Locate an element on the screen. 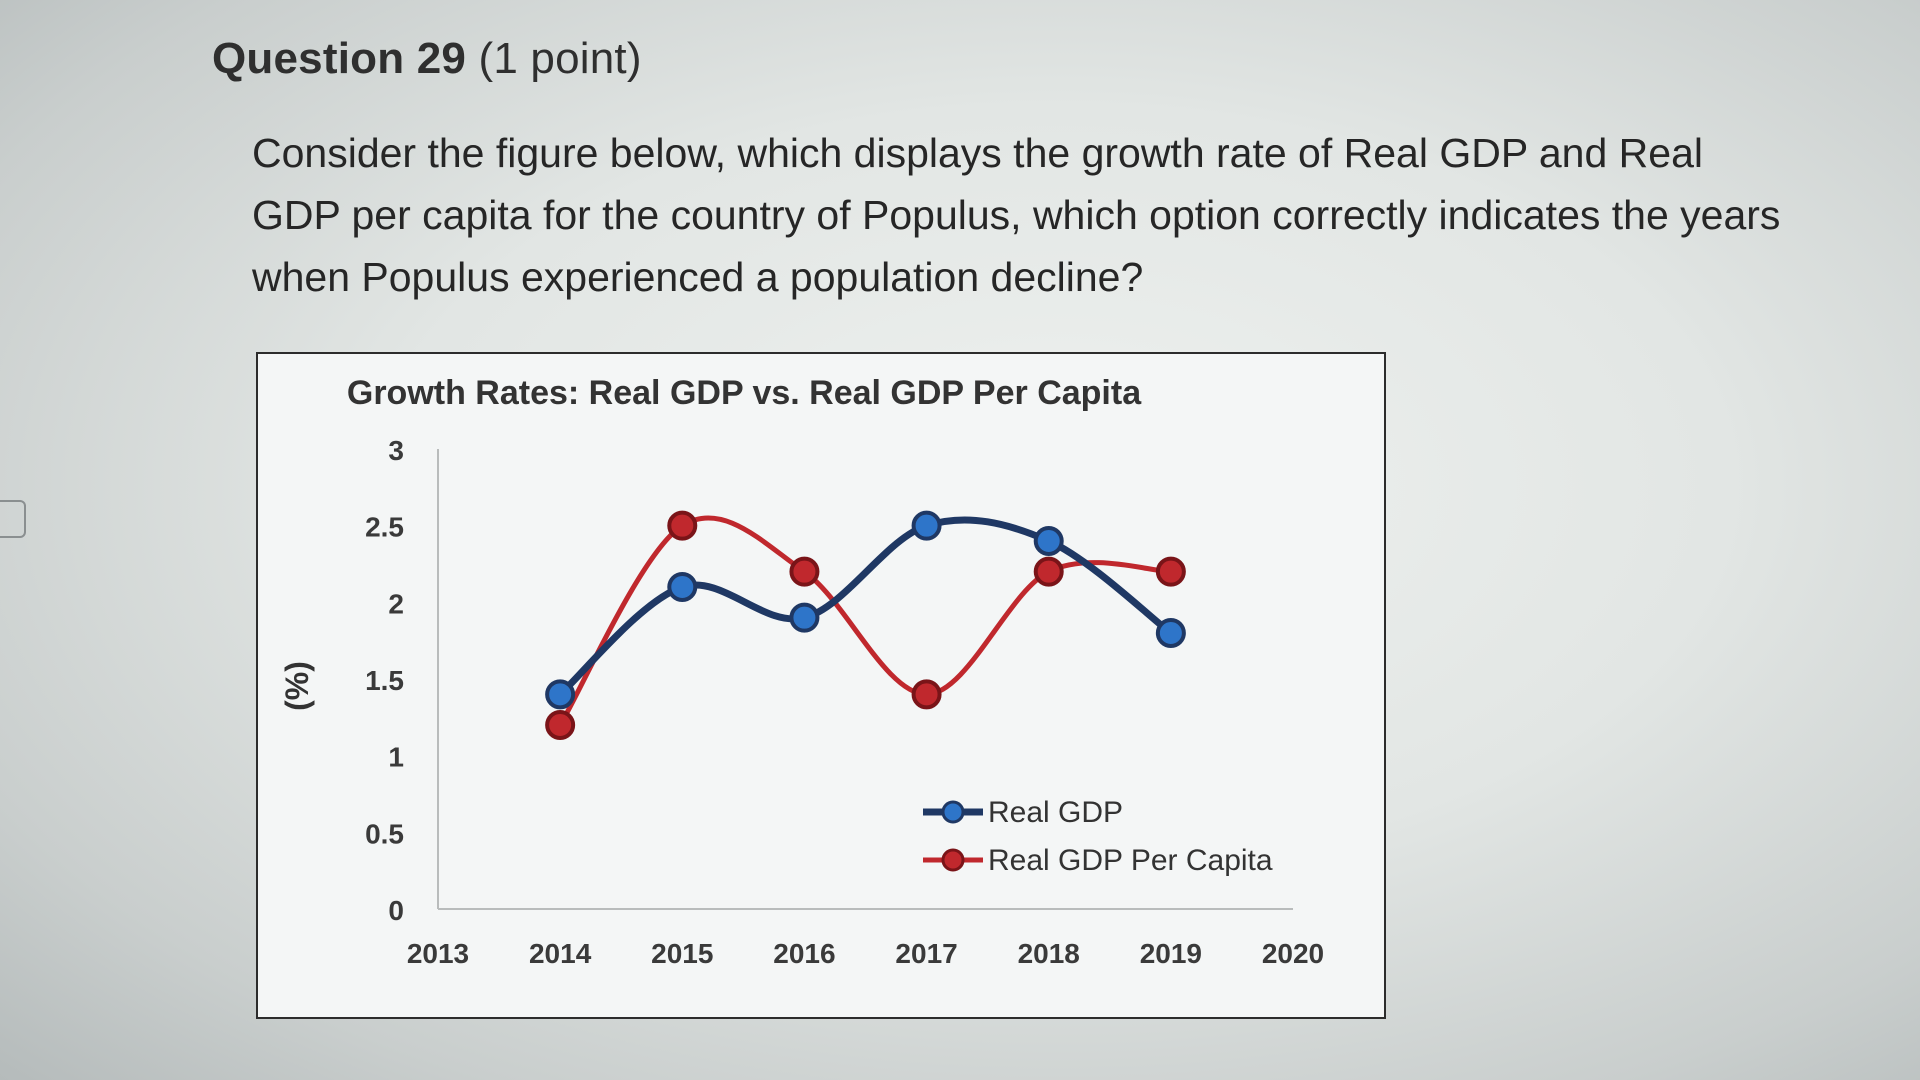  question-header: Question 29 (1 point) is located at coordinates (427, 59).